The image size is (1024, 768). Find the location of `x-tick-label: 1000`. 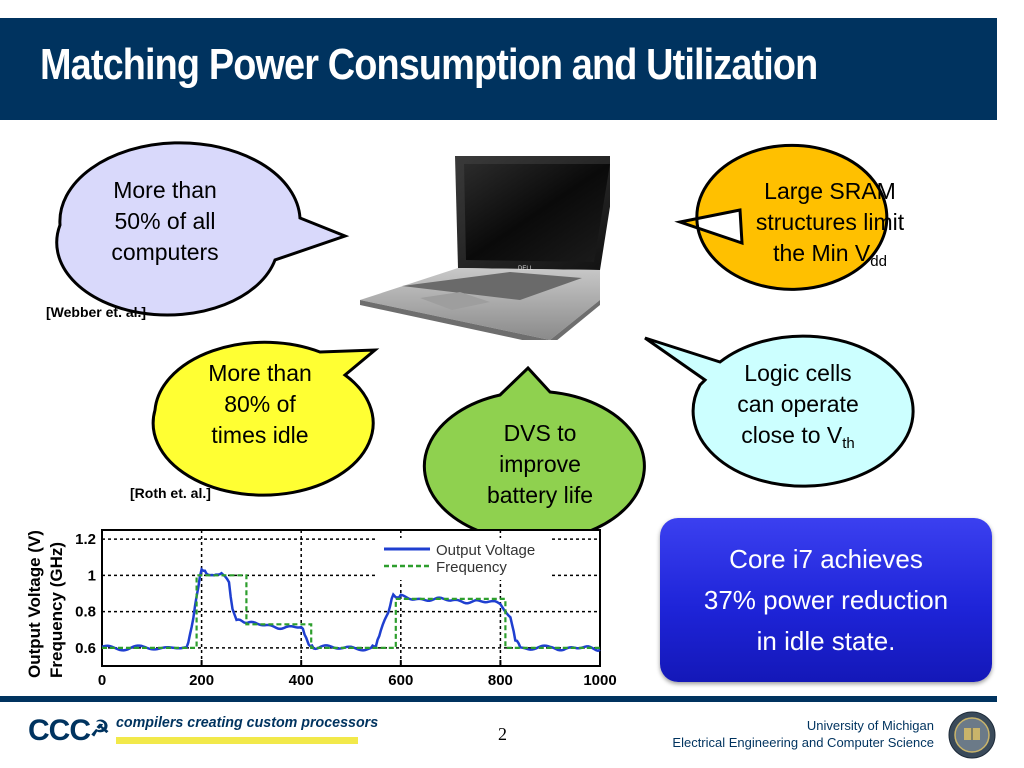

x-tick-label: 1000 is located at coordinates (599, 680).